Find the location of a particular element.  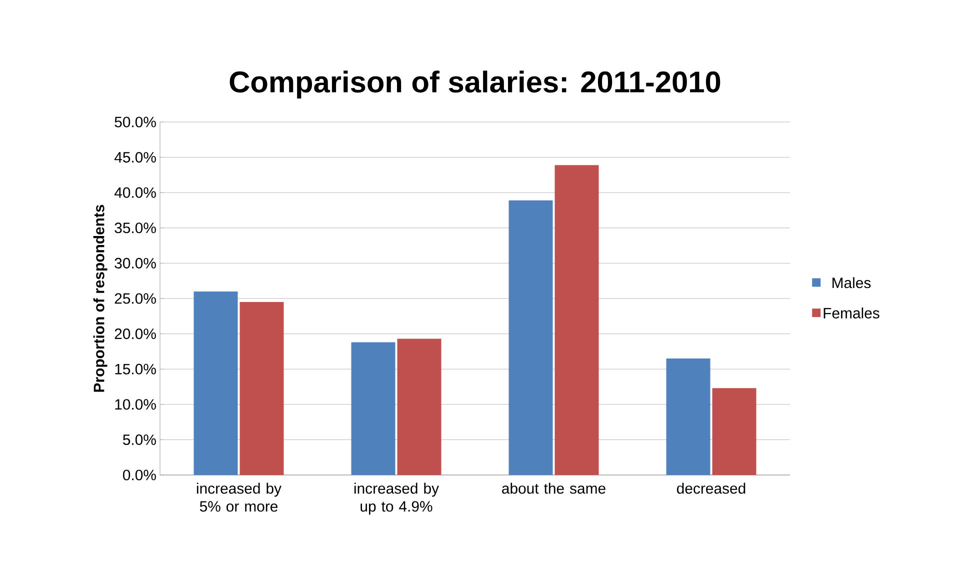

chart-title: Comparison of salaries: 2011-2010 is located at coordinates (475, 84).